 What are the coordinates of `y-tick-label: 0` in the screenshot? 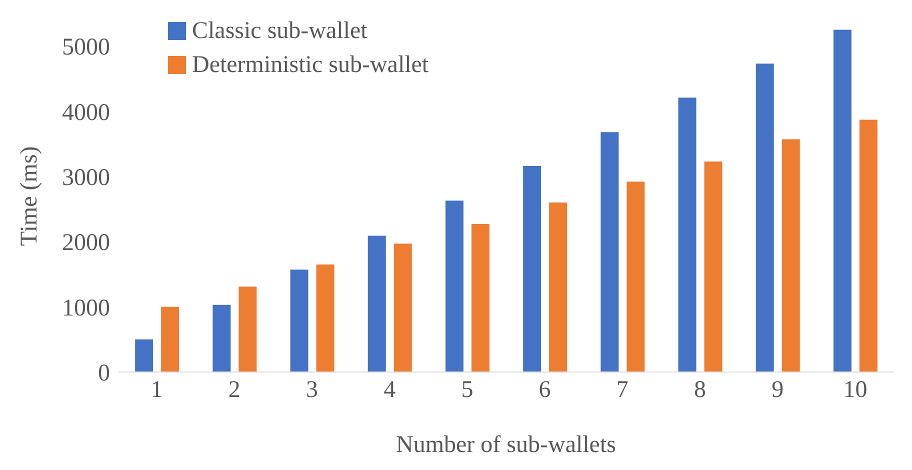 It's located at (104, 373).